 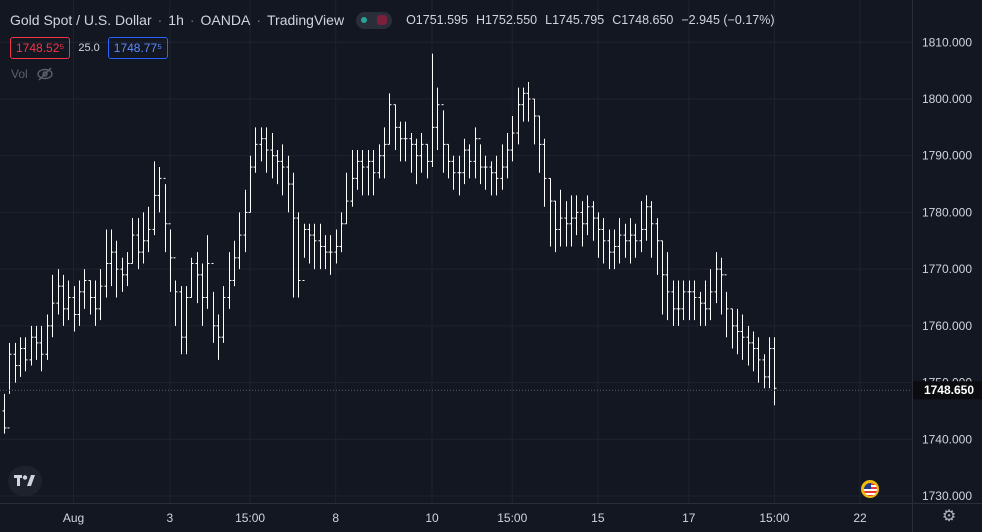 What do you see at coordinates (728, 20) in the screenshot?
I see `change-value: −2.945 (−0.17%)` at bounding box center [728, 20].